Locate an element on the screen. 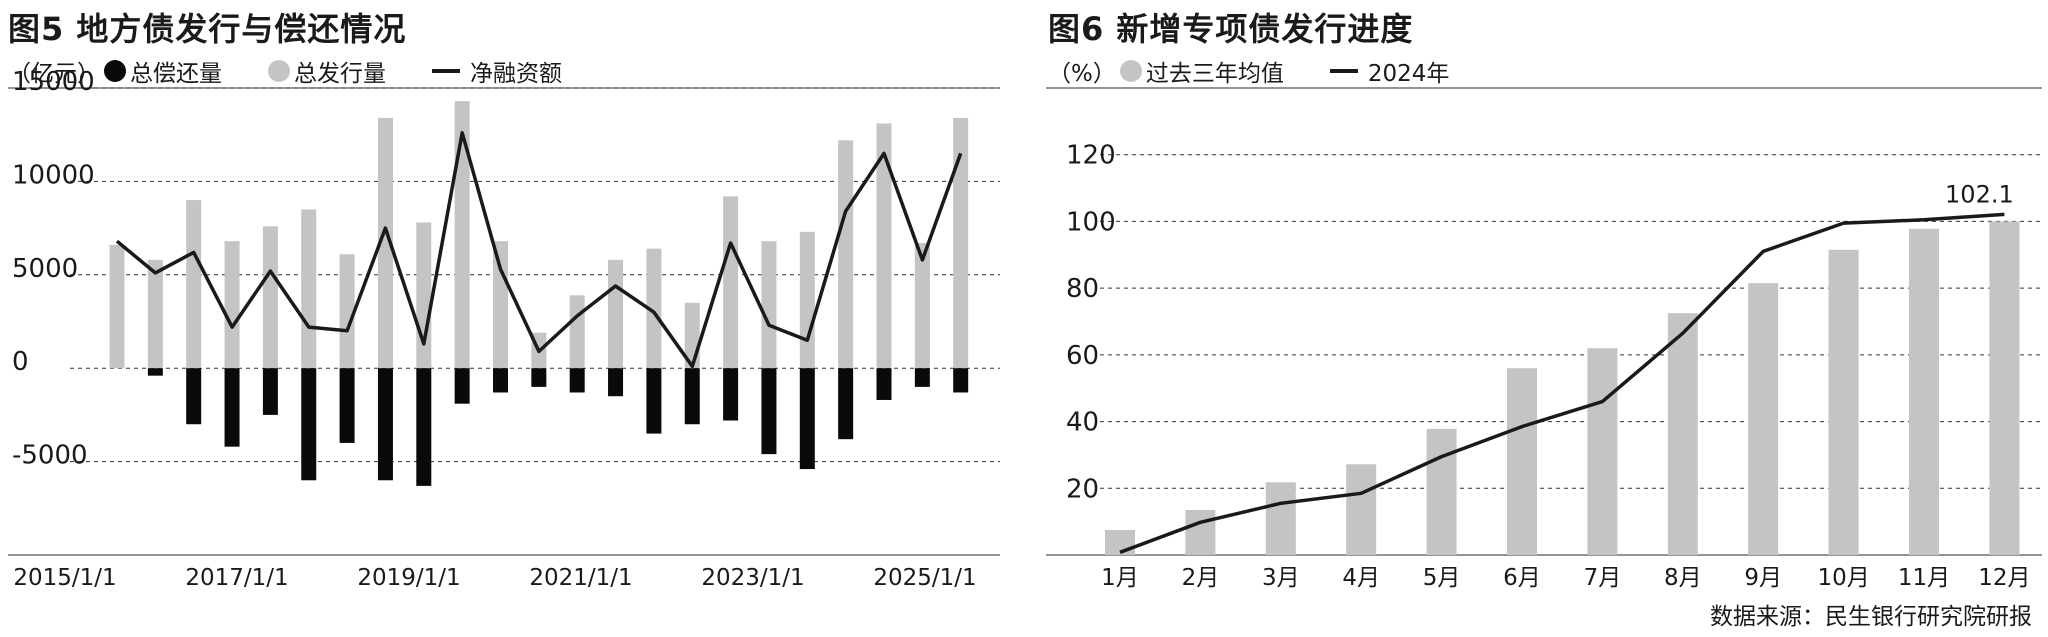 The image size is (2048, 637). data-label: 102.1 is located at coordinates (1979, 194).